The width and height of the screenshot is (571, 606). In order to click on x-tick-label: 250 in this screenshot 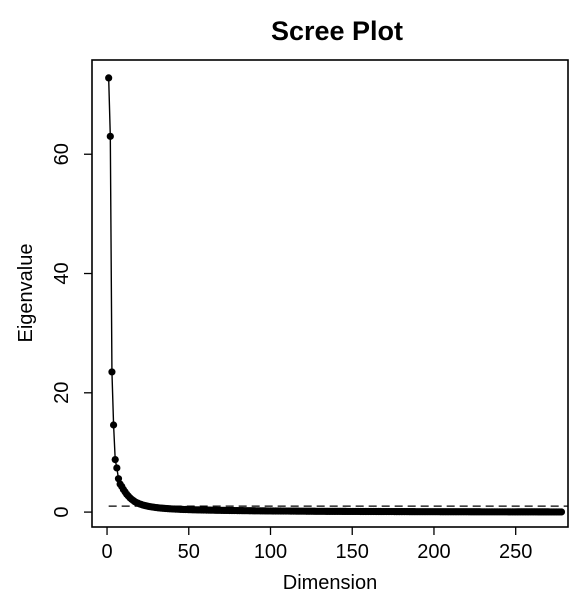, I will do `click(515, 552)`.